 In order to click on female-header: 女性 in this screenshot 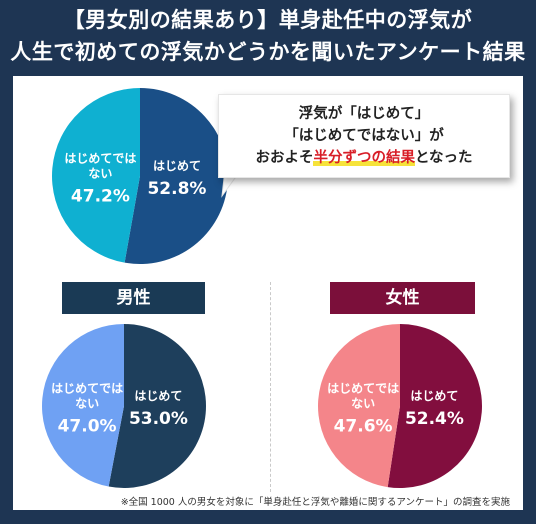, I will do `click(402, 298)`.